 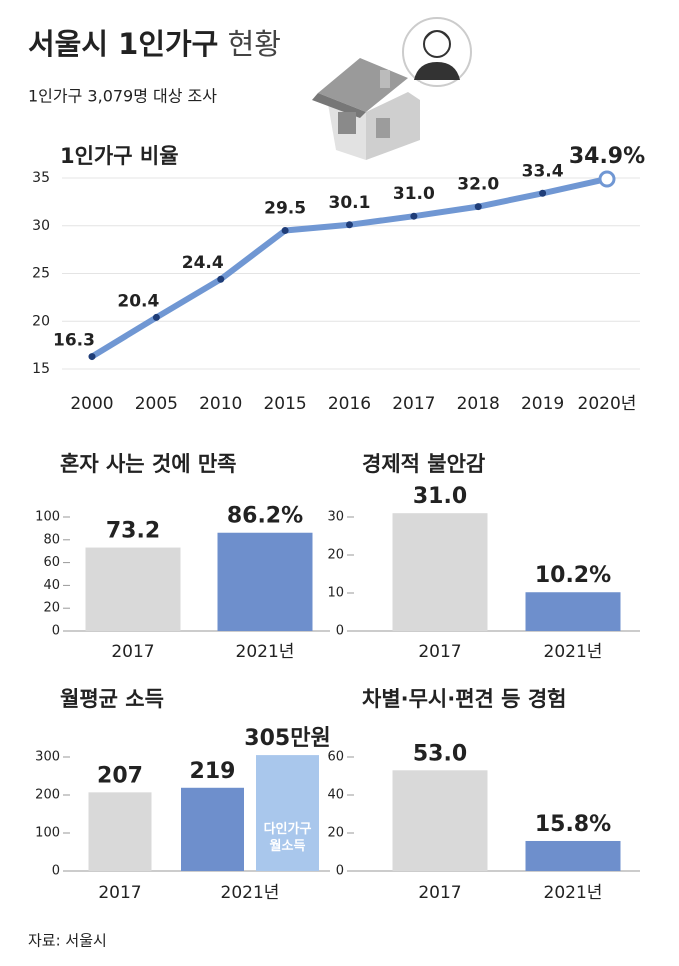 What do you see at coordinates (254, 44) in the screenshot?
I see `title-suffix: 현황` at bounding box center [254, 44].